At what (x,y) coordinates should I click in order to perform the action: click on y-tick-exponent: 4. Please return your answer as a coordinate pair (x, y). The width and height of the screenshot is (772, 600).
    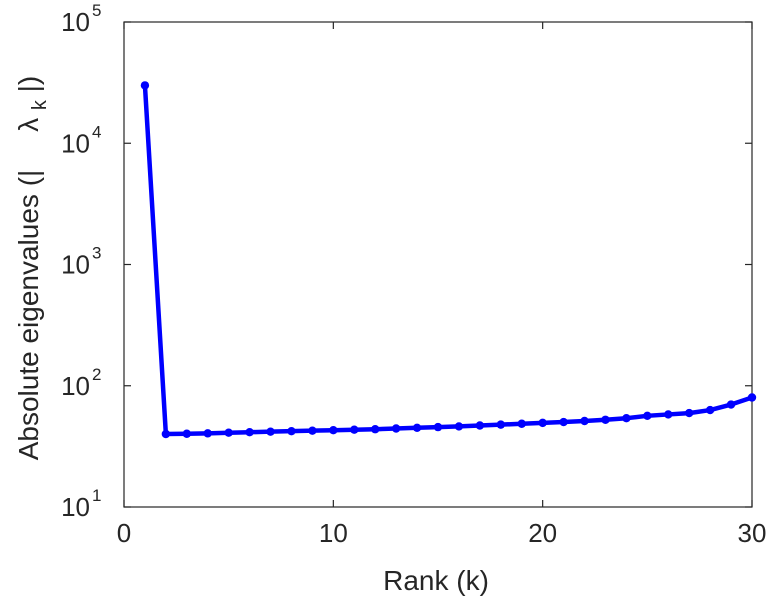
    Looking at the image, I should click on (96, 131).